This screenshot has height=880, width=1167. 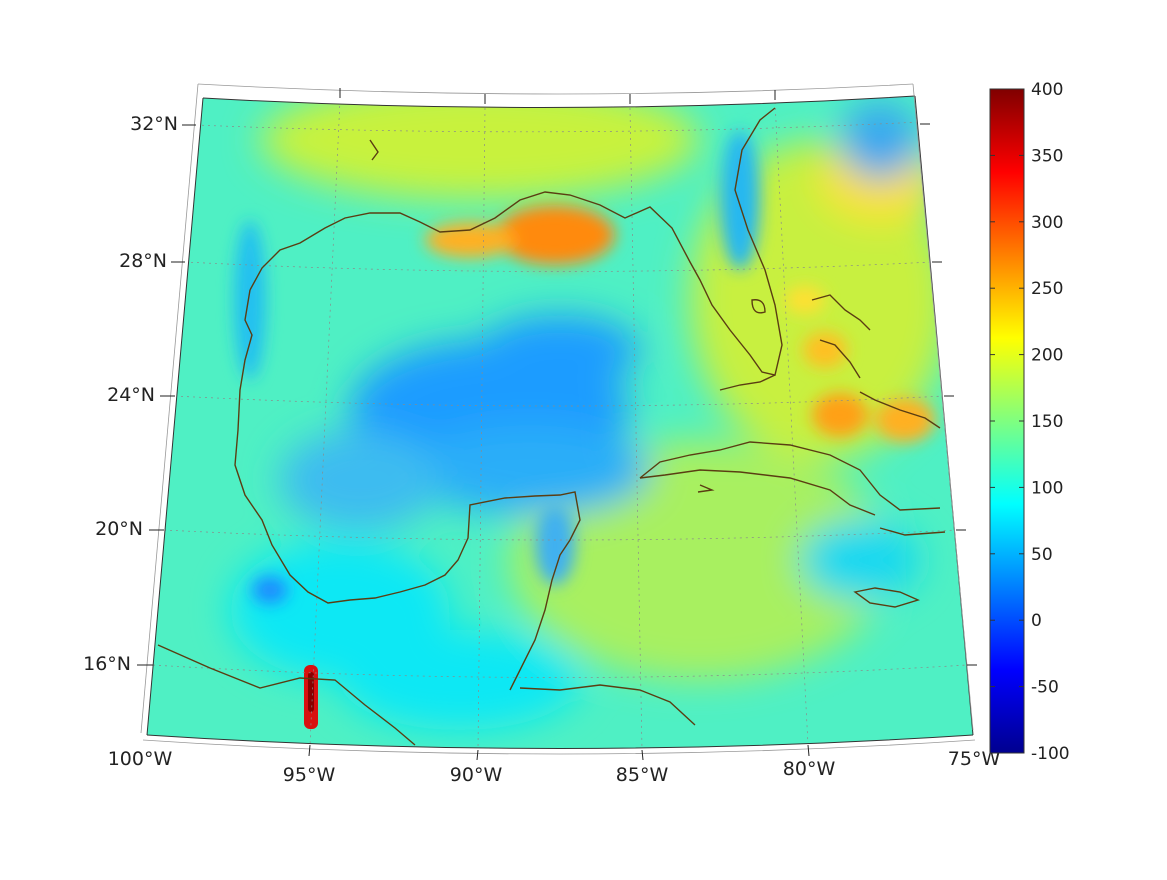 I want to click on lon-label-75w: 75°W, so click(x=974, y=759).